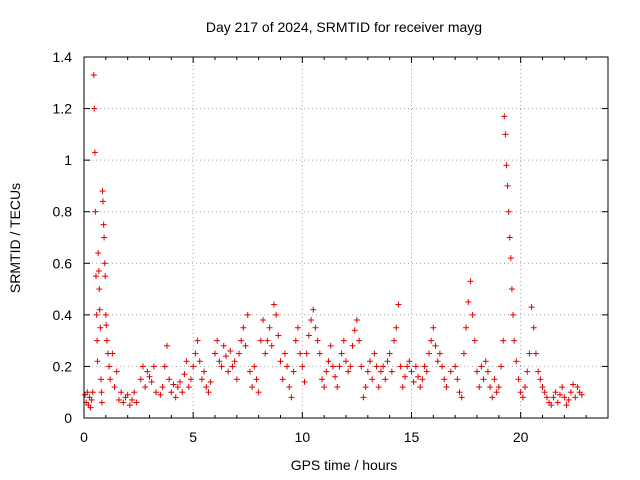  Describe the element at coordinates (63, 109) in the screenshot. I see `y-tick-label: 1.2` at that location.